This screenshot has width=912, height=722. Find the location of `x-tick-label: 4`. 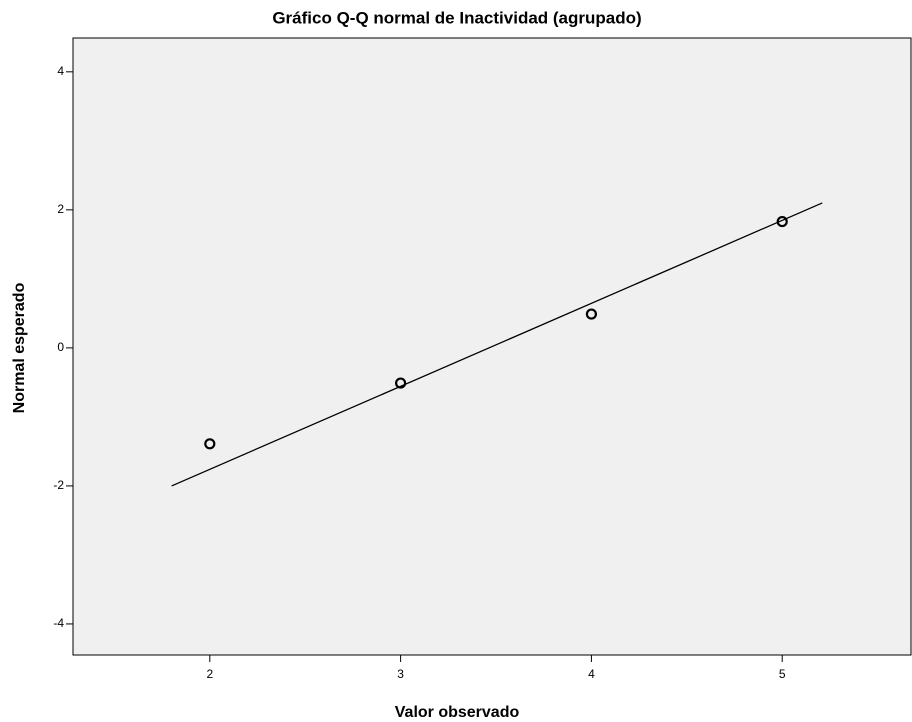

x-tick-label: 4 is located at coordinates (591, 674).